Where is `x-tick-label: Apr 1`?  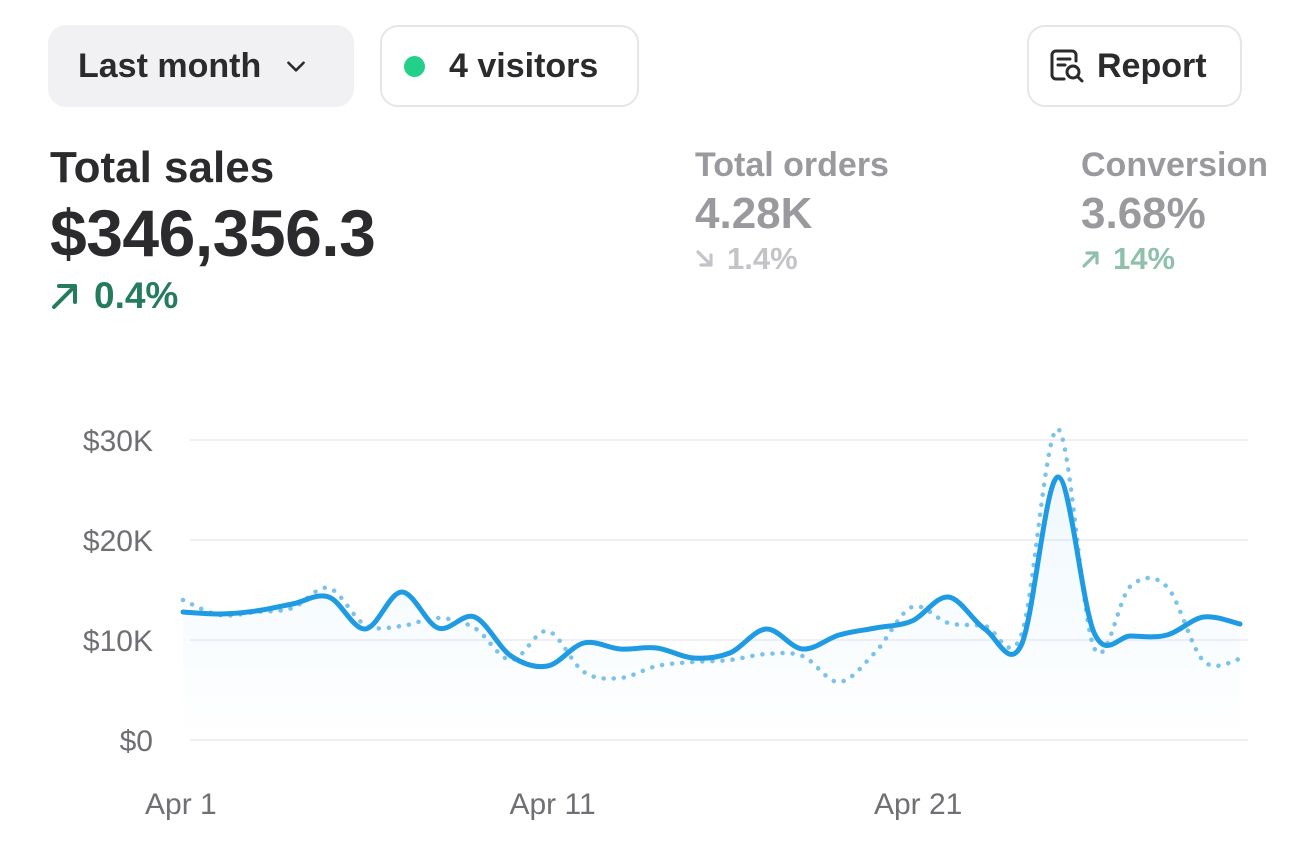
x-tick-label: Apr 1 is located at coordinates (181, 804).